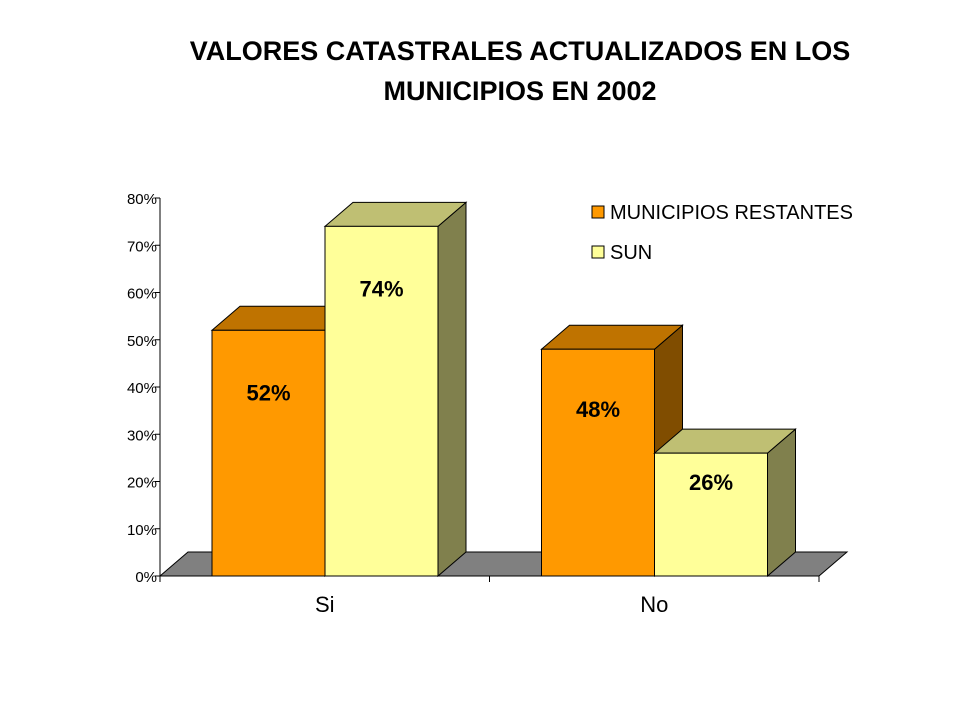  I want to click on y-tick-label: 70%, so click(142, 246).